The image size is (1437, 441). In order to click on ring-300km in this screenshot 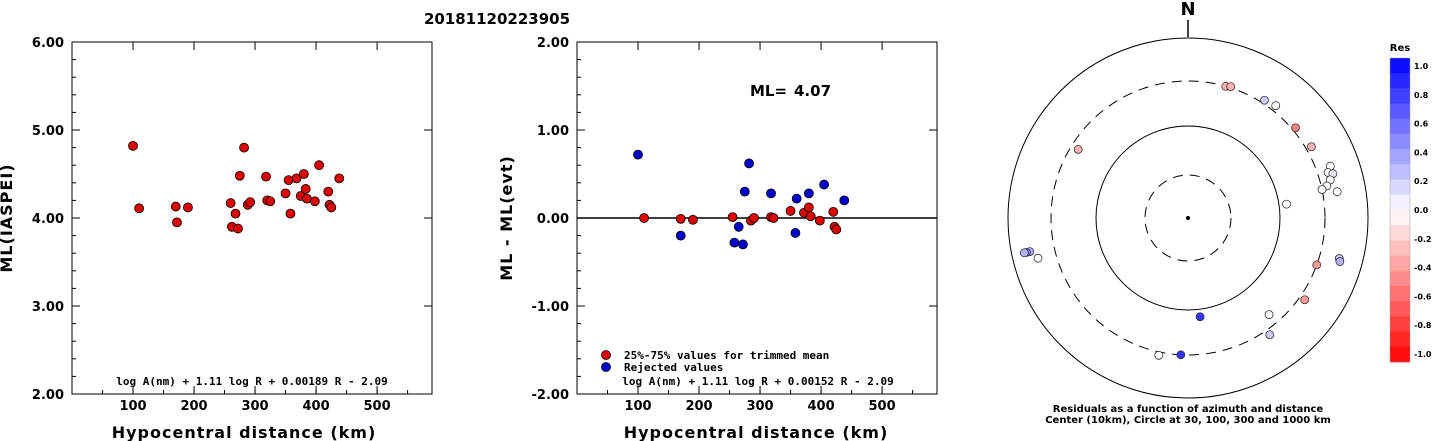, I will do `click(1188, 218)`.